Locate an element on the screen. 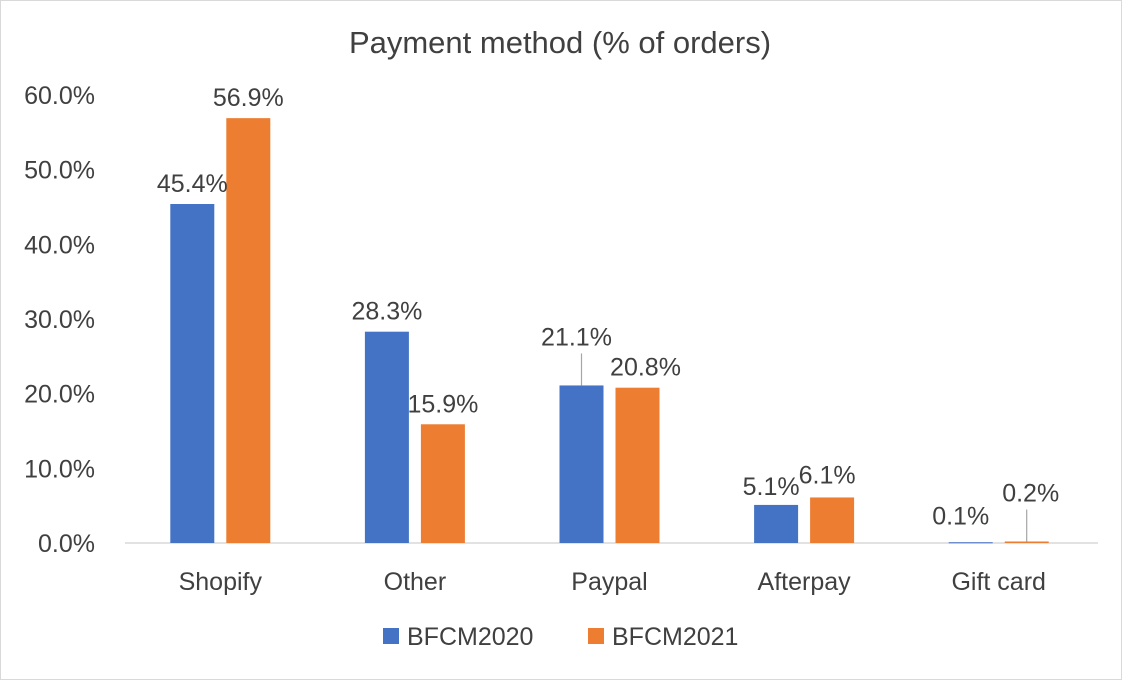  legend-label: BFCM2021 is located at coordinates (675, 637).